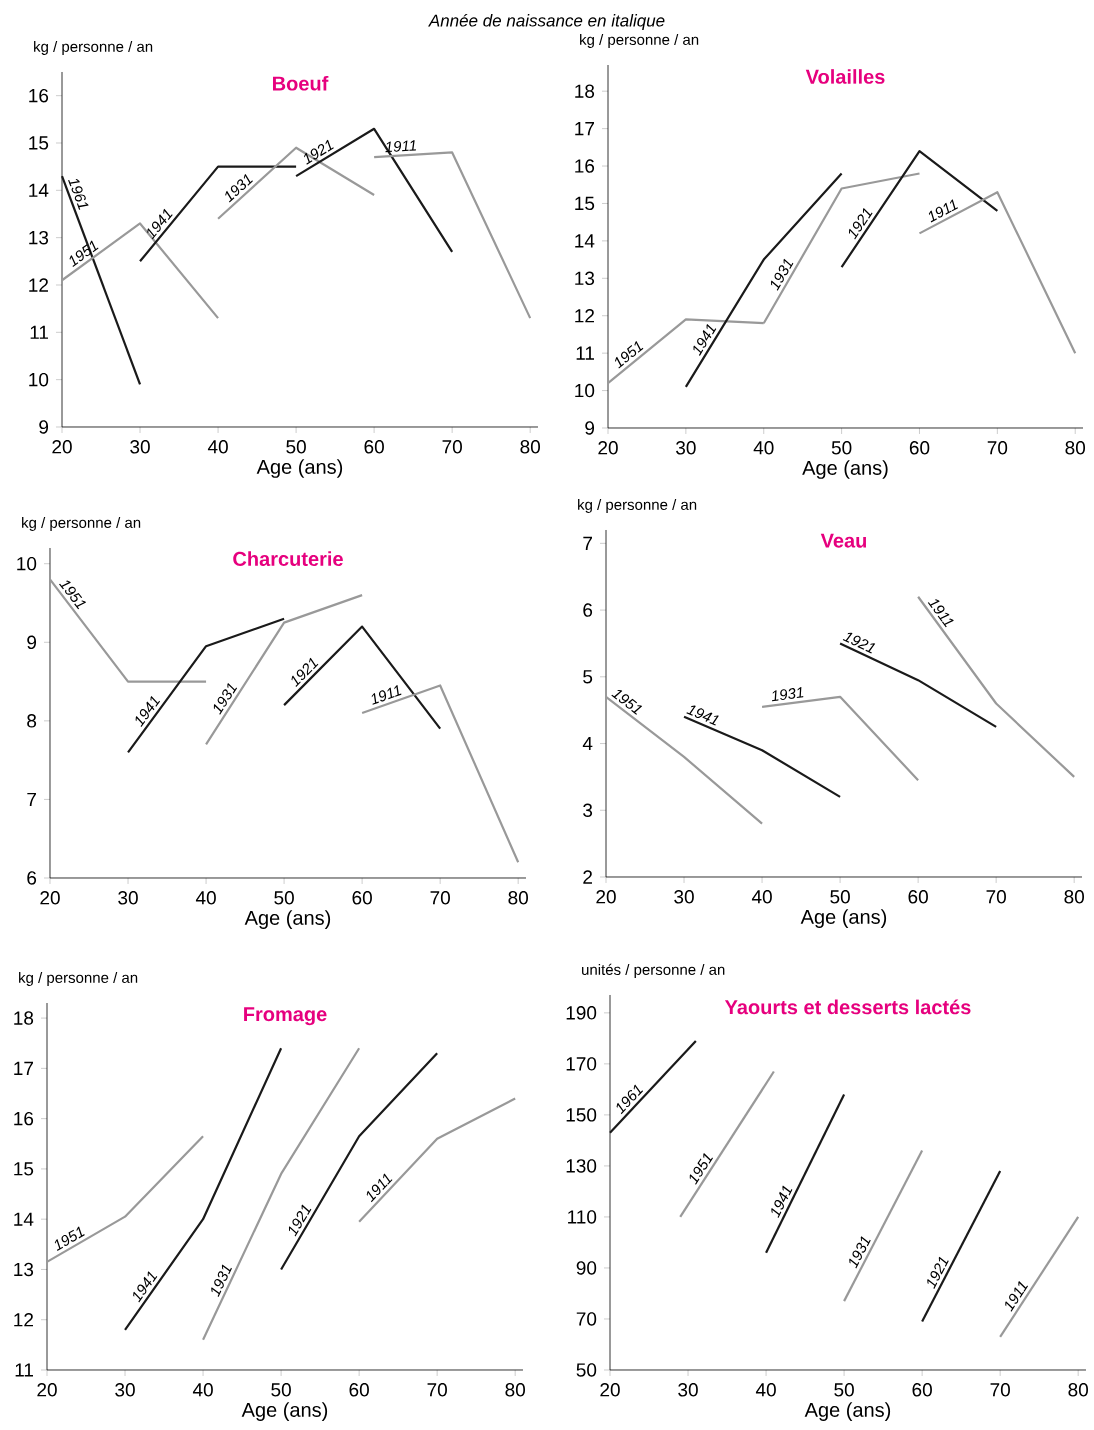 The width and height of the screenshot is (1094, 1430). Describe the element at coordinates (847, 1007) in the screenshot. I see `chart-title: Yaourts et desserts lactés` at that location.